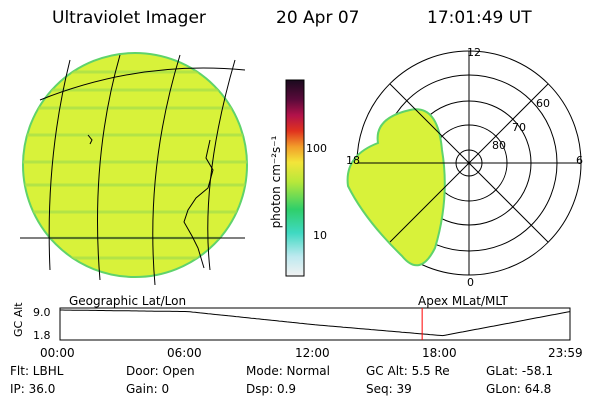 The height and width of the screenshot is (400, 600). Describe the element at coordinates (479, 18) in the screenshot. I see `header-time: 17:01:49 UT` at that location.